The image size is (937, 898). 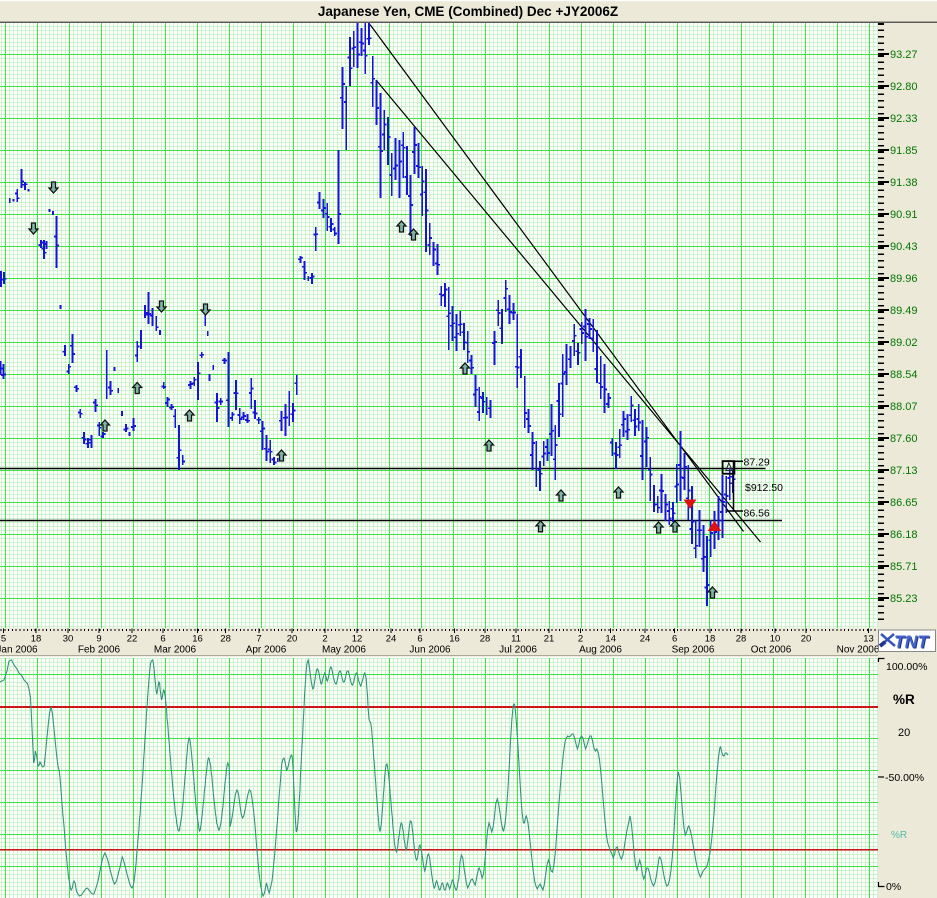 I want to click on svg-text: 91.38, so click(x=904, y=183).